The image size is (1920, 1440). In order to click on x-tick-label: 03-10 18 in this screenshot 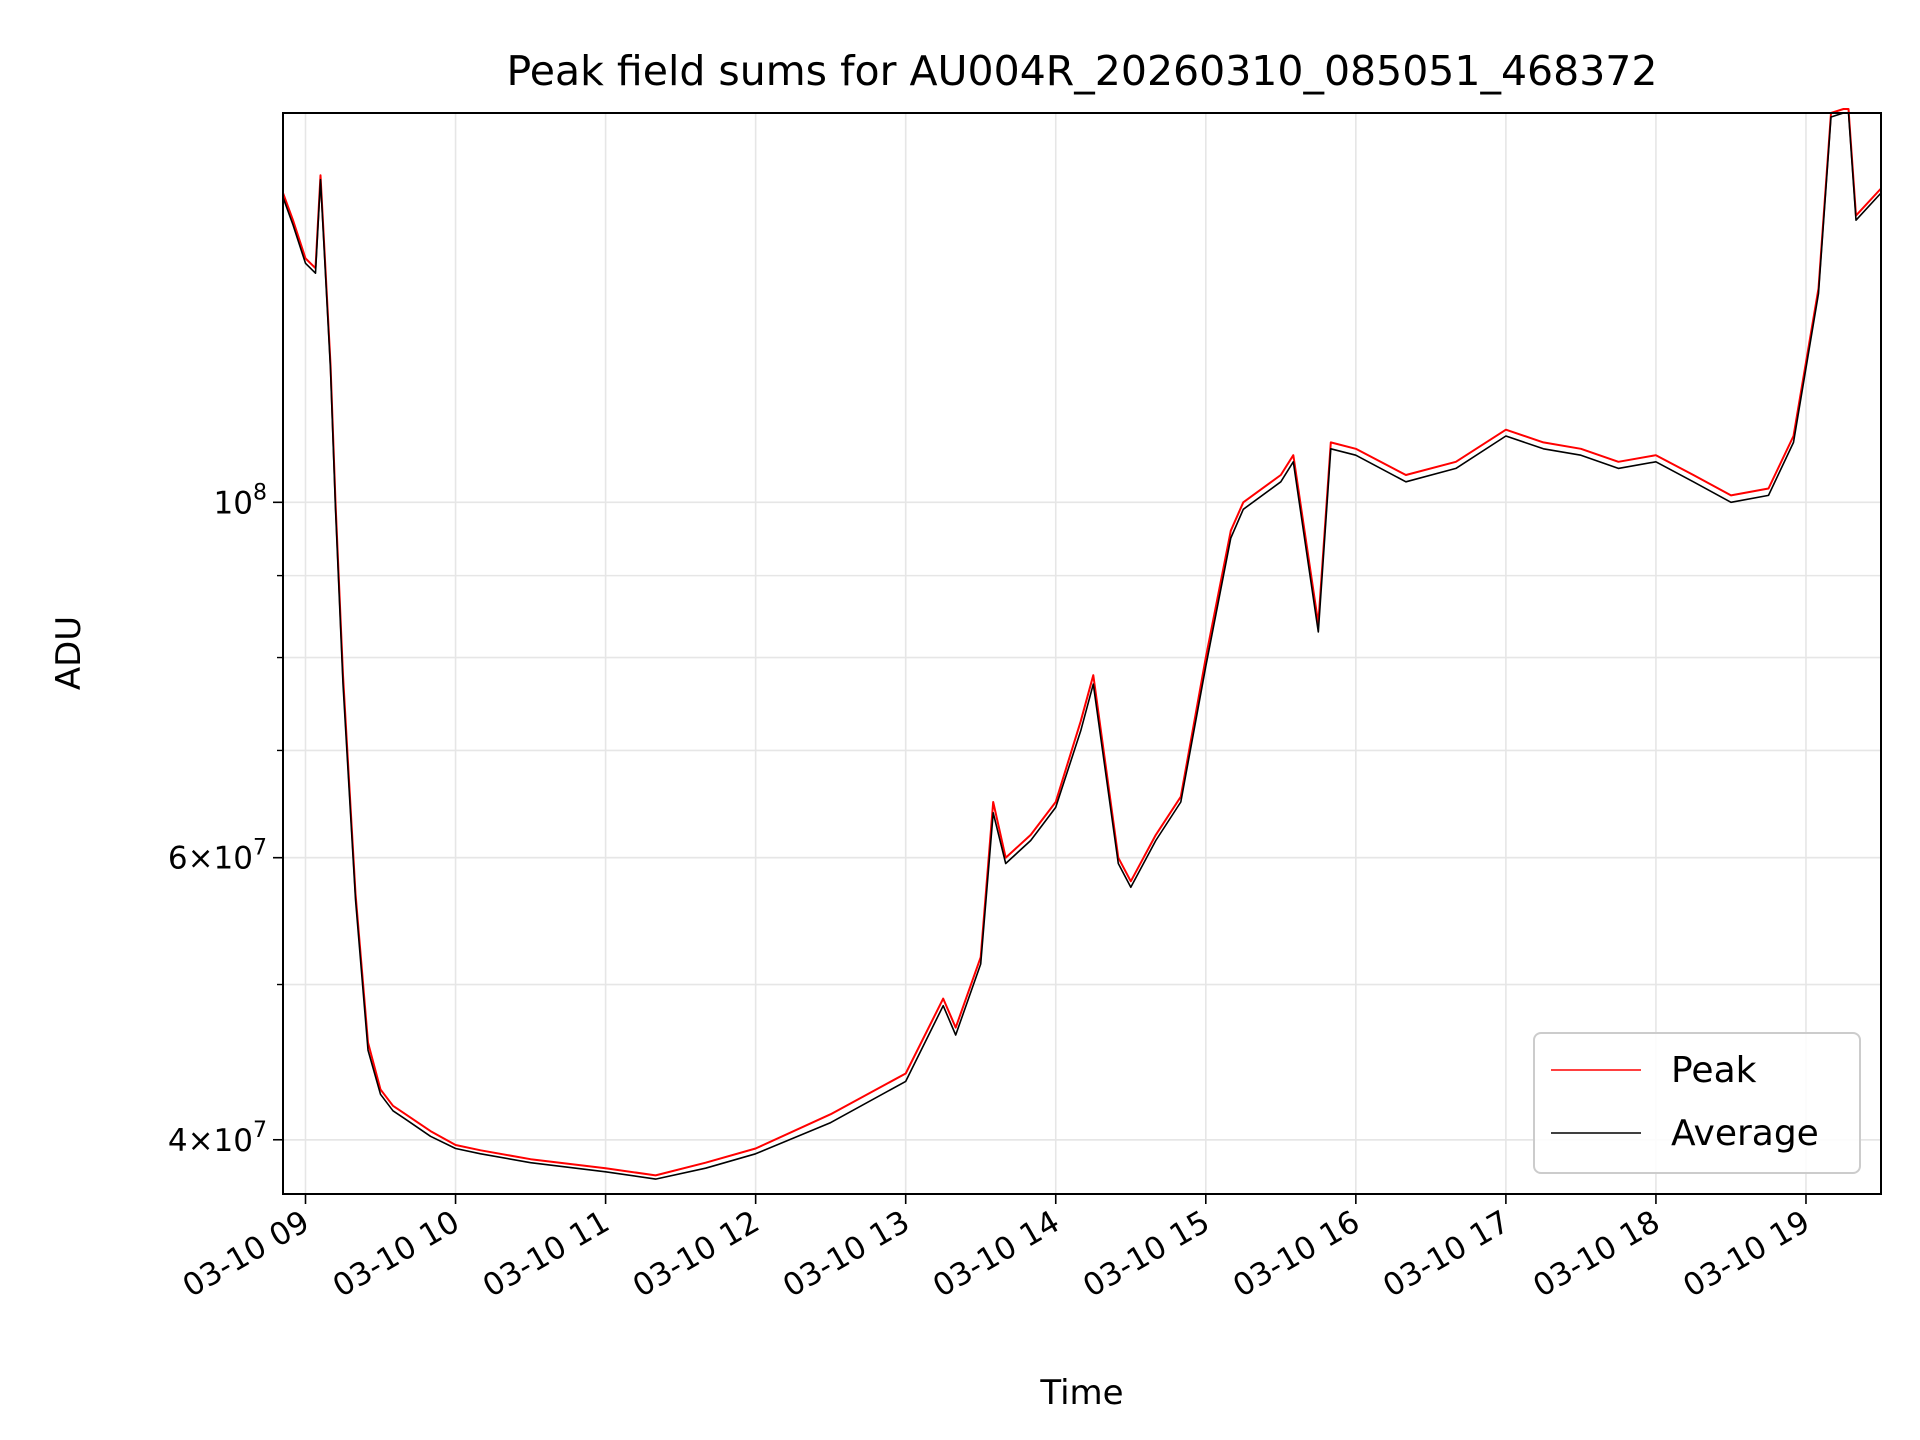, I will do `click(1596, 1254)`.